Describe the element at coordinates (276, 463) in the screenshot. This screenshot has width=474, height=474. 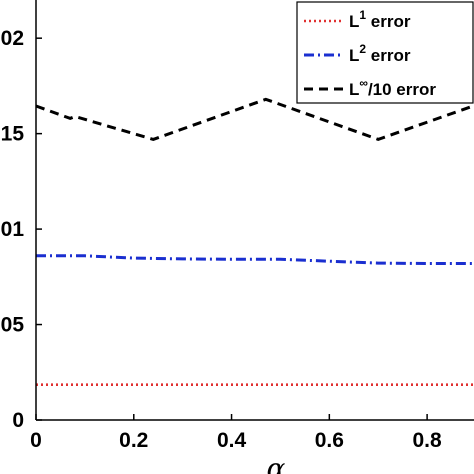
I see `x-axis-label: α` at that location.